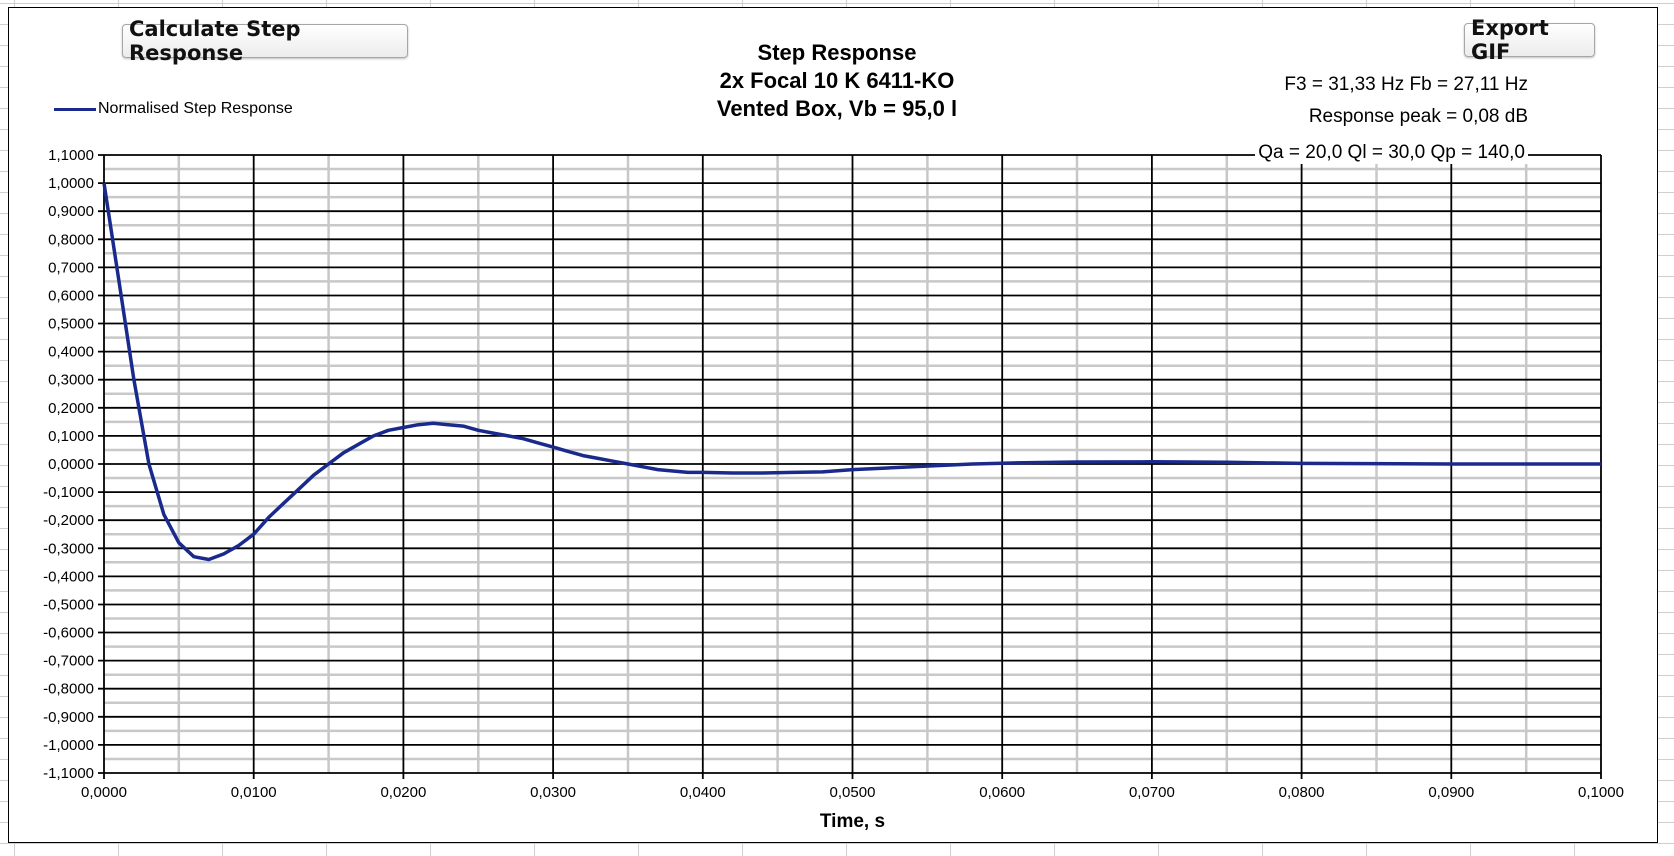 Image resolution: width=1674 pixels, height=856 pixels. Describe the element at coordinates (68, 773) in the screenshot. I see `y-tick-label: -1,1000` at that location.